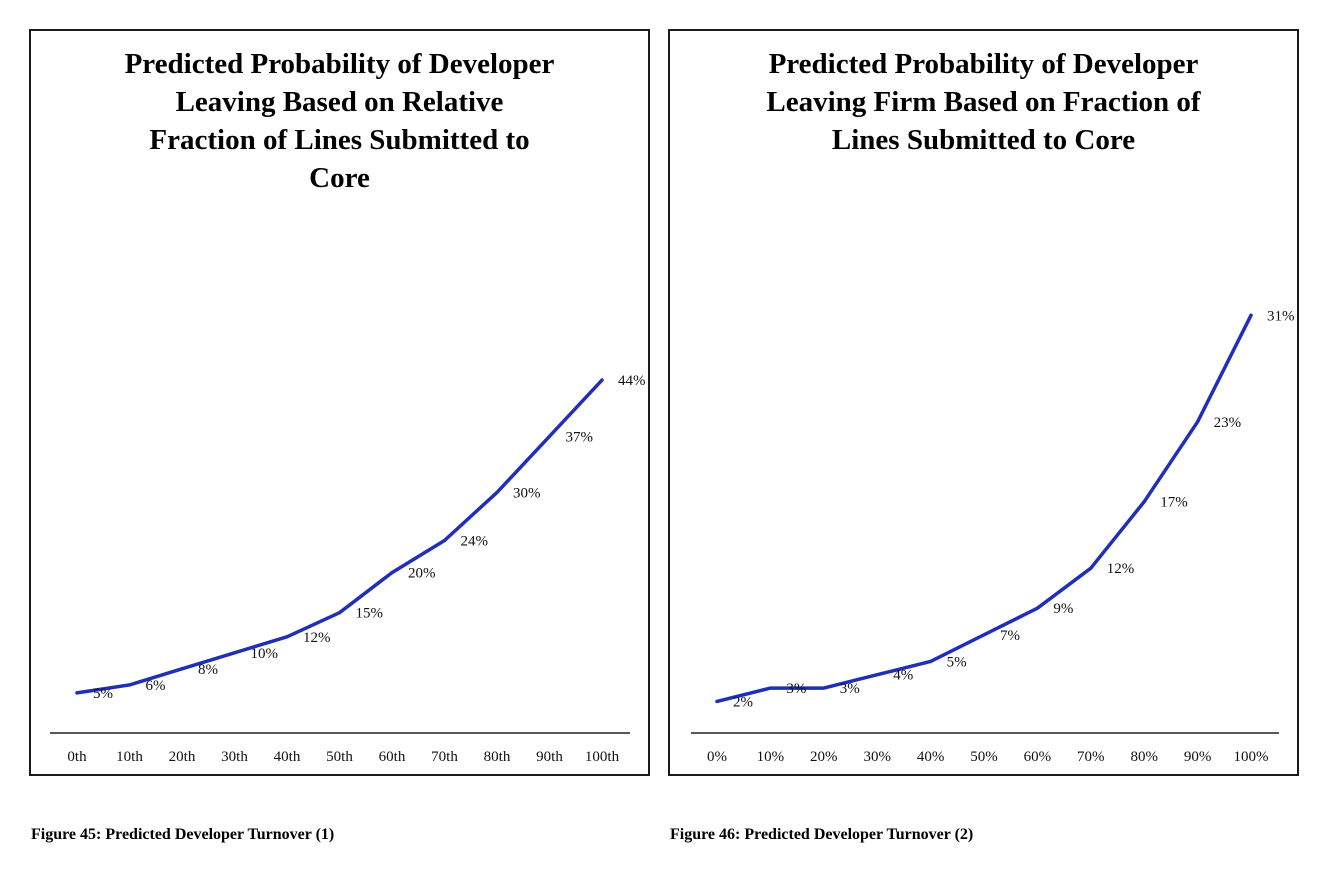 Image resolution: width=1325 pixels, height=876 pixels. Describe the element at coordinates (475, 542) in the screenshot. I see `data-label: 24%` at that location.